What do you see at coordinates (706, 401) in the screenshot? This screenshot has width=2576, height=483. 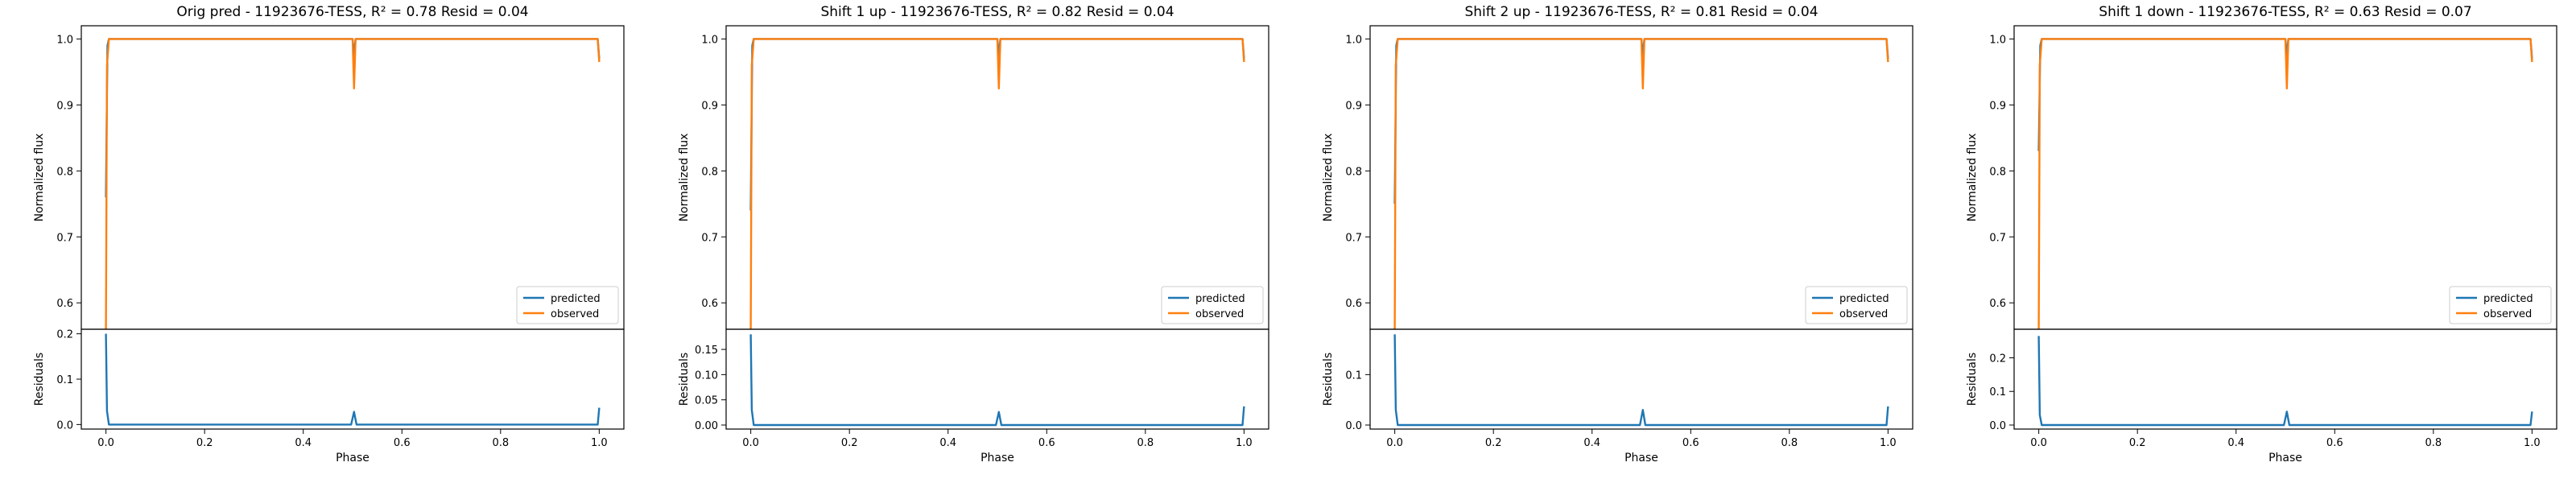 I see `y-tick-label: 0.05` at bounding box center [706, 401].